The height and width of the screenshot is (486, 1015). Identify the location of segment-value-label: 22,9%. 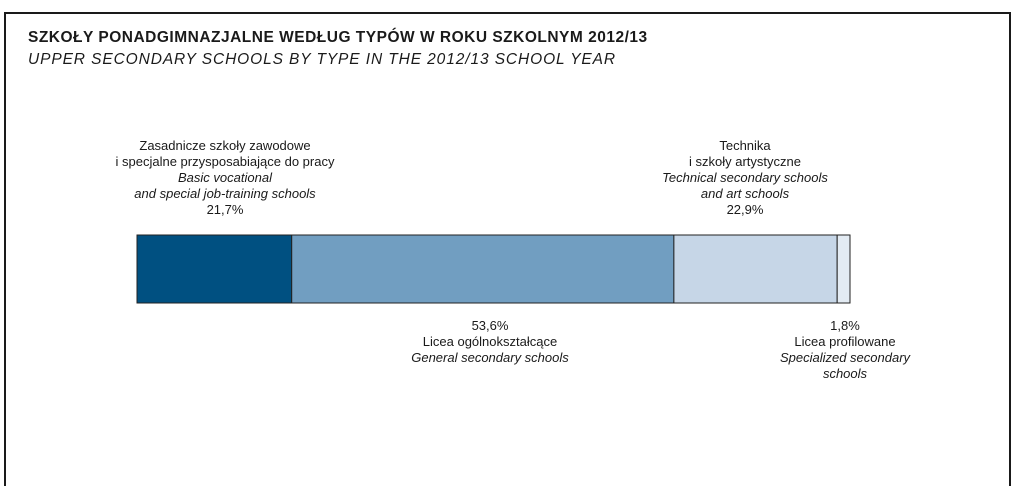
(745, 209).